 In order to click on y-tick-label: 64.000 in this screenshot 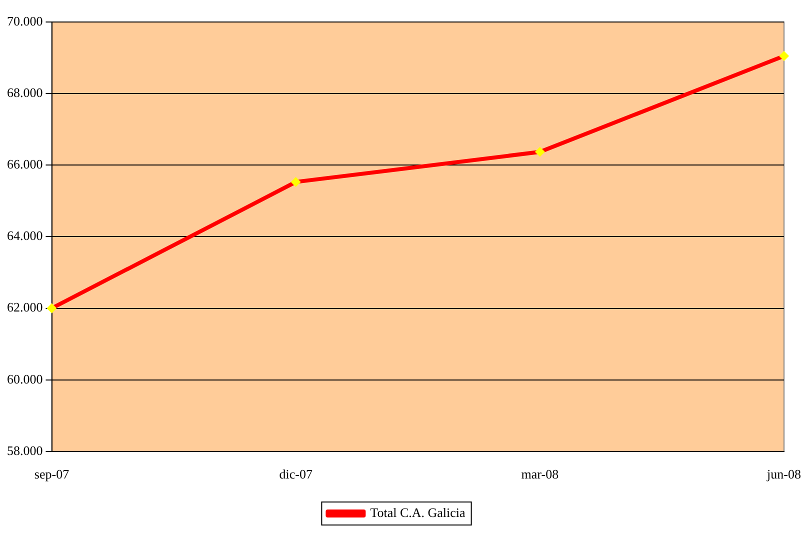, I will do `click(25, 236)`.